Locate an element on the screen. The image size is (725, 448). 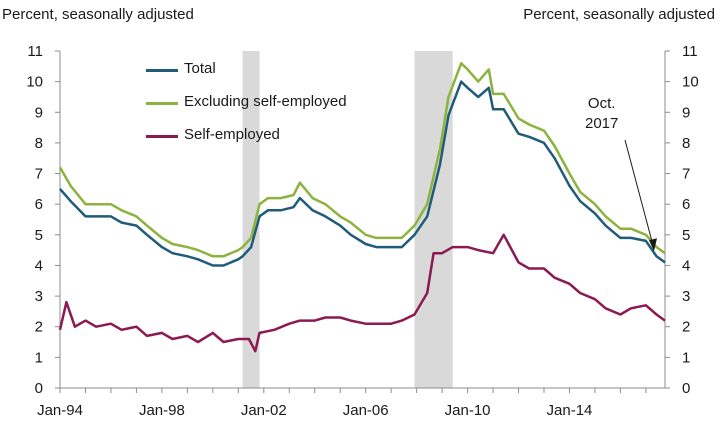
y-tick-label-right: 6 is located at coordinates (686, 204).